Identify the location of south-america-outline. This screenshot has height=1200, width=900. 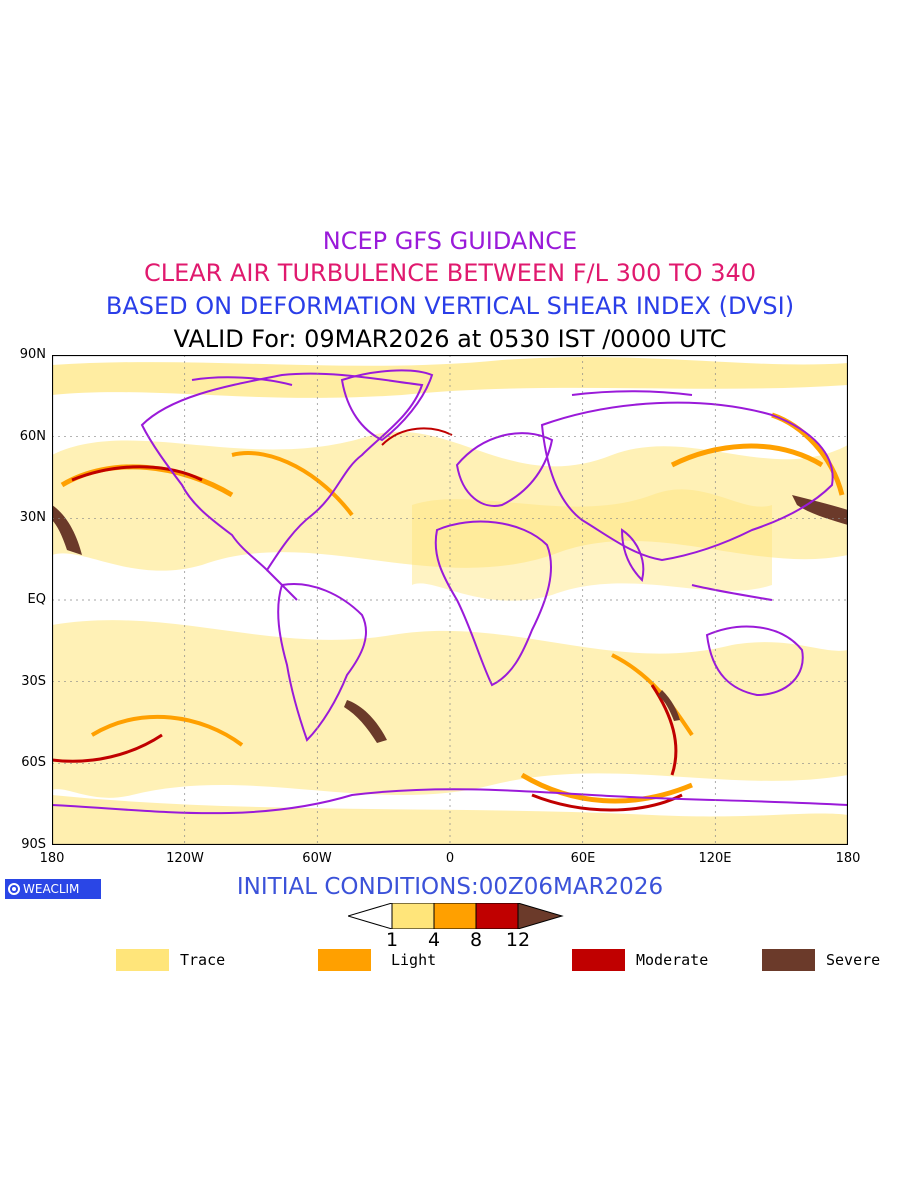
(322, 662).